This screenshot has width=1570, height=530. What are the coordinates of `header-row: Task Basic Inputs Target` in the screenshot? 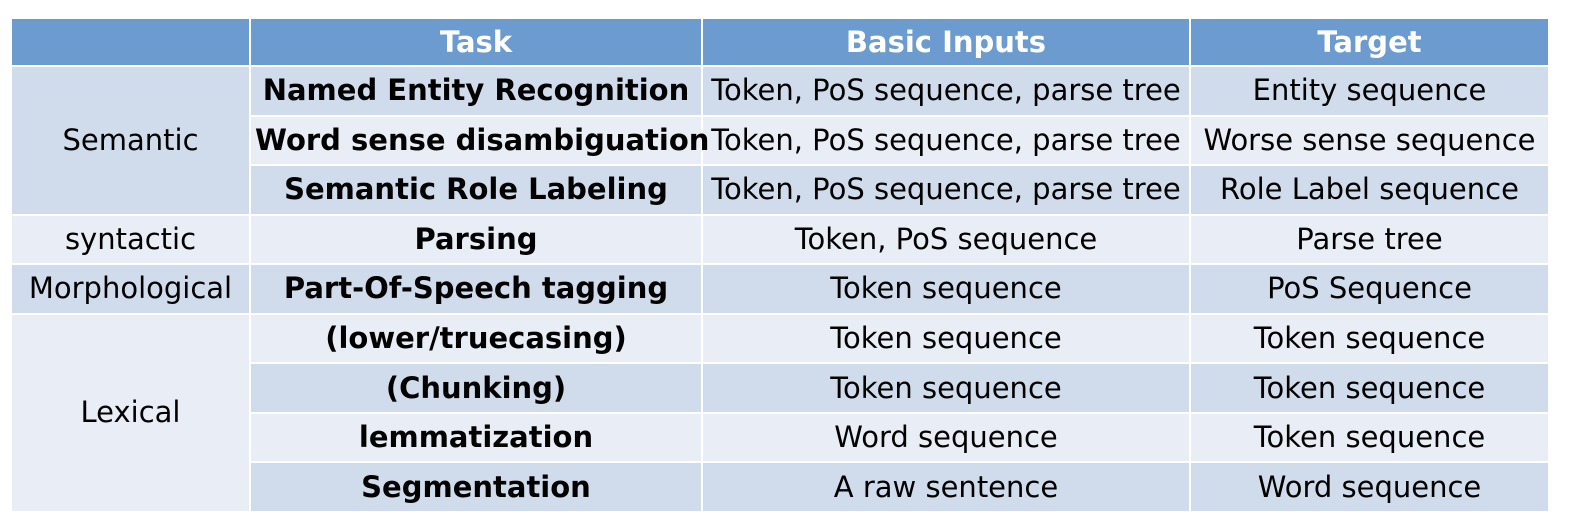 It's located at (780, 42).